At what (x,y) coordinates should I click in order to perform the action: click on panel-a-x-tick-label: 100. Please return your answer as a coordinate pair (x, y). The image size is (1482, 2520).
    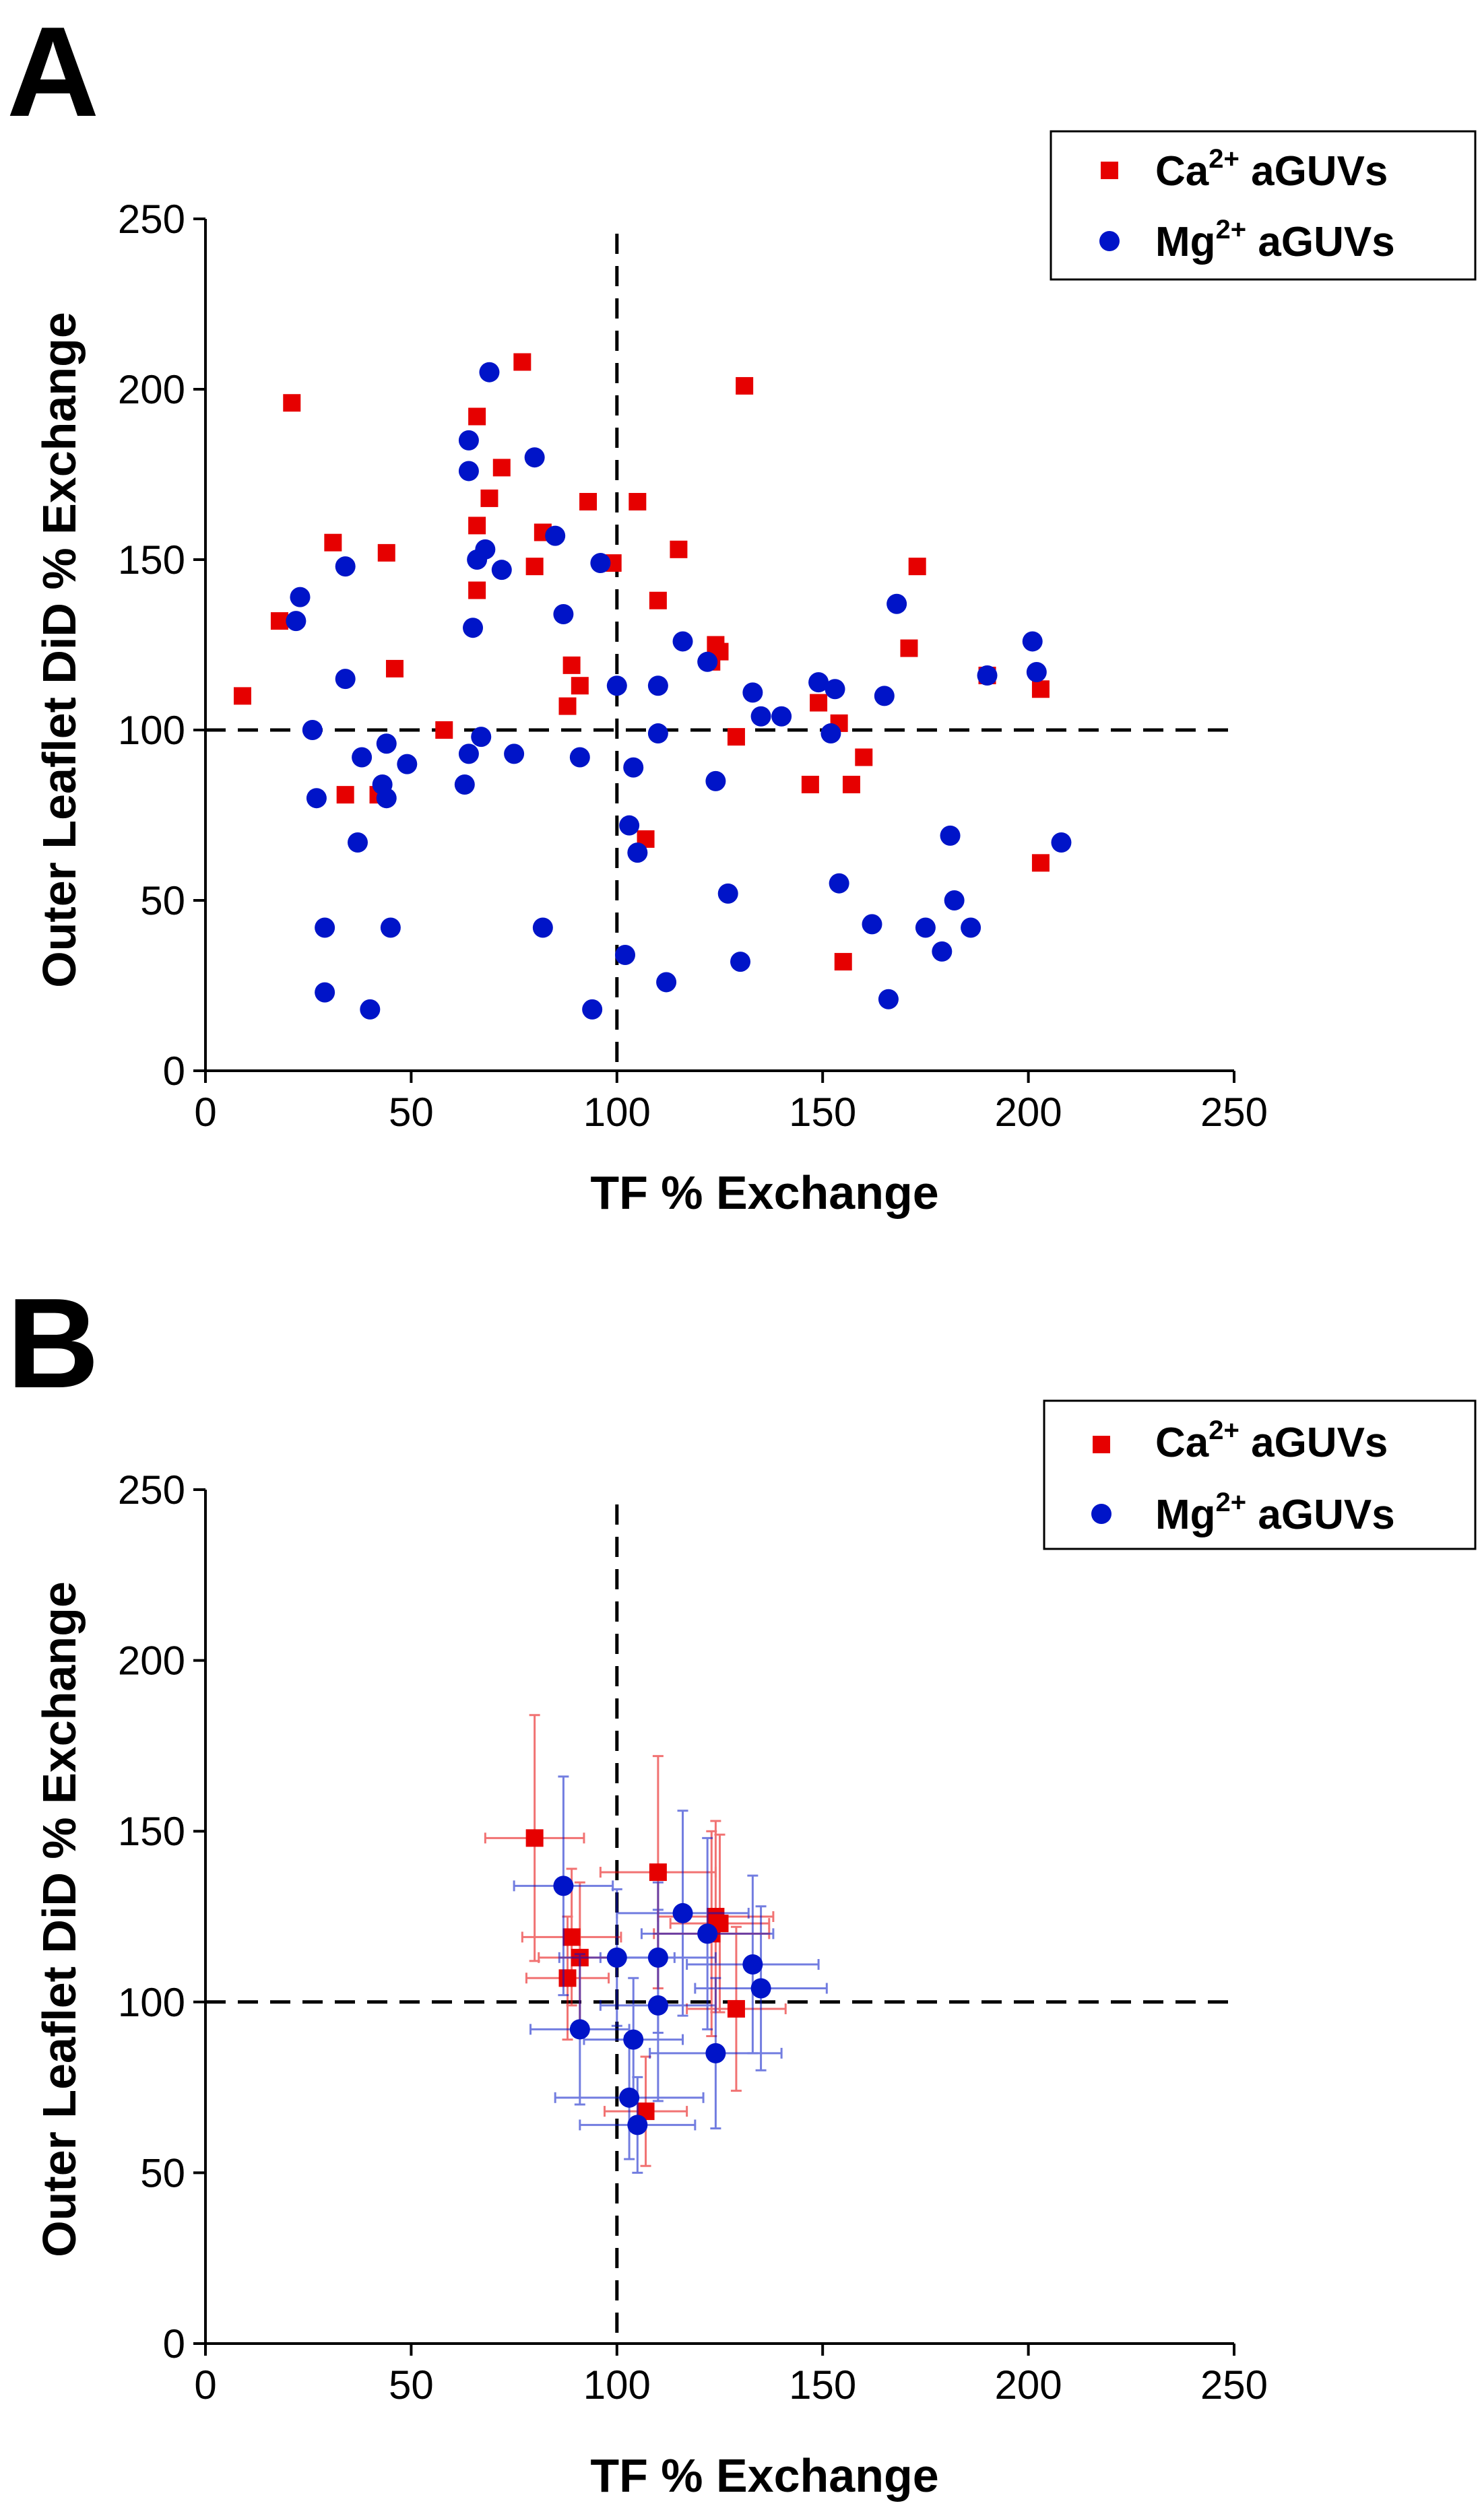
    Looking at the image, I should click on (617, 1113).